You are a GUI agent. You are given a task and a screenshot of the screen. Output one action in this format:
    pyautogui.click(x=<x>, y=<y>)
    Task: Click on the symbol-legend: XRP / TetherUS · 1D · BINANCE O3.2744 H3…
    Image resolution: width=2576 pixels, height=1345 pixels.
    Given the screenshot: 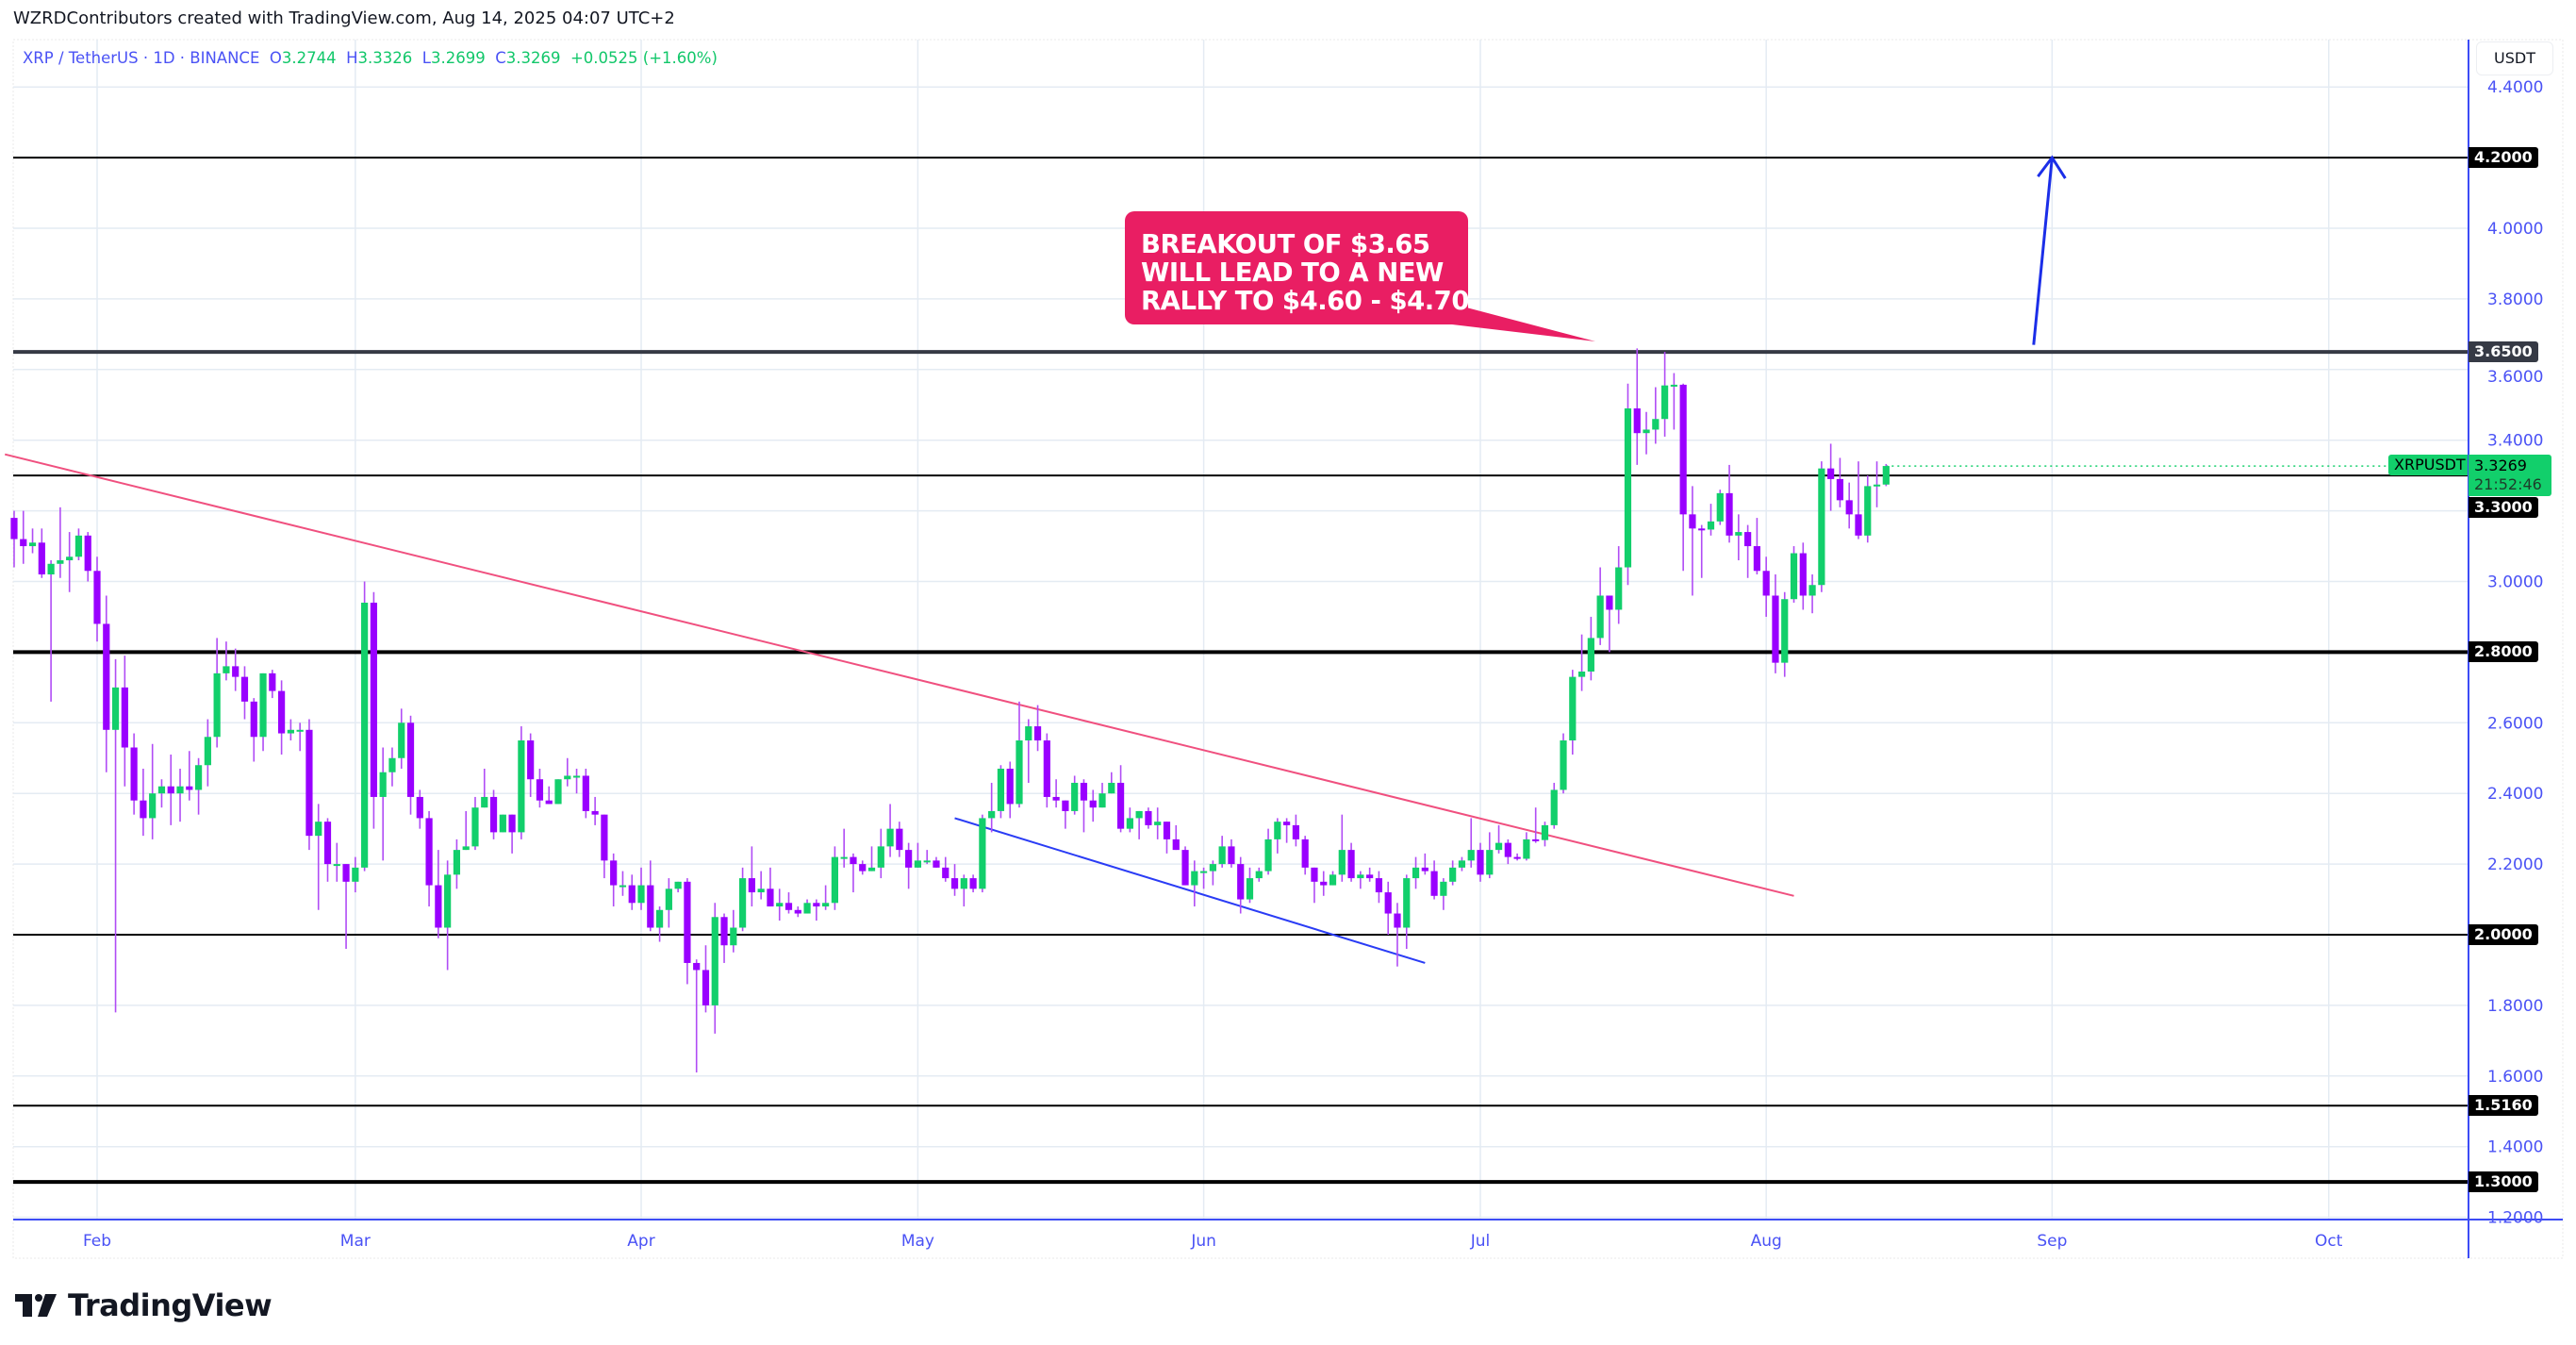 What is the action you would take?
    pyautogui.click(x=370, y=58)
    